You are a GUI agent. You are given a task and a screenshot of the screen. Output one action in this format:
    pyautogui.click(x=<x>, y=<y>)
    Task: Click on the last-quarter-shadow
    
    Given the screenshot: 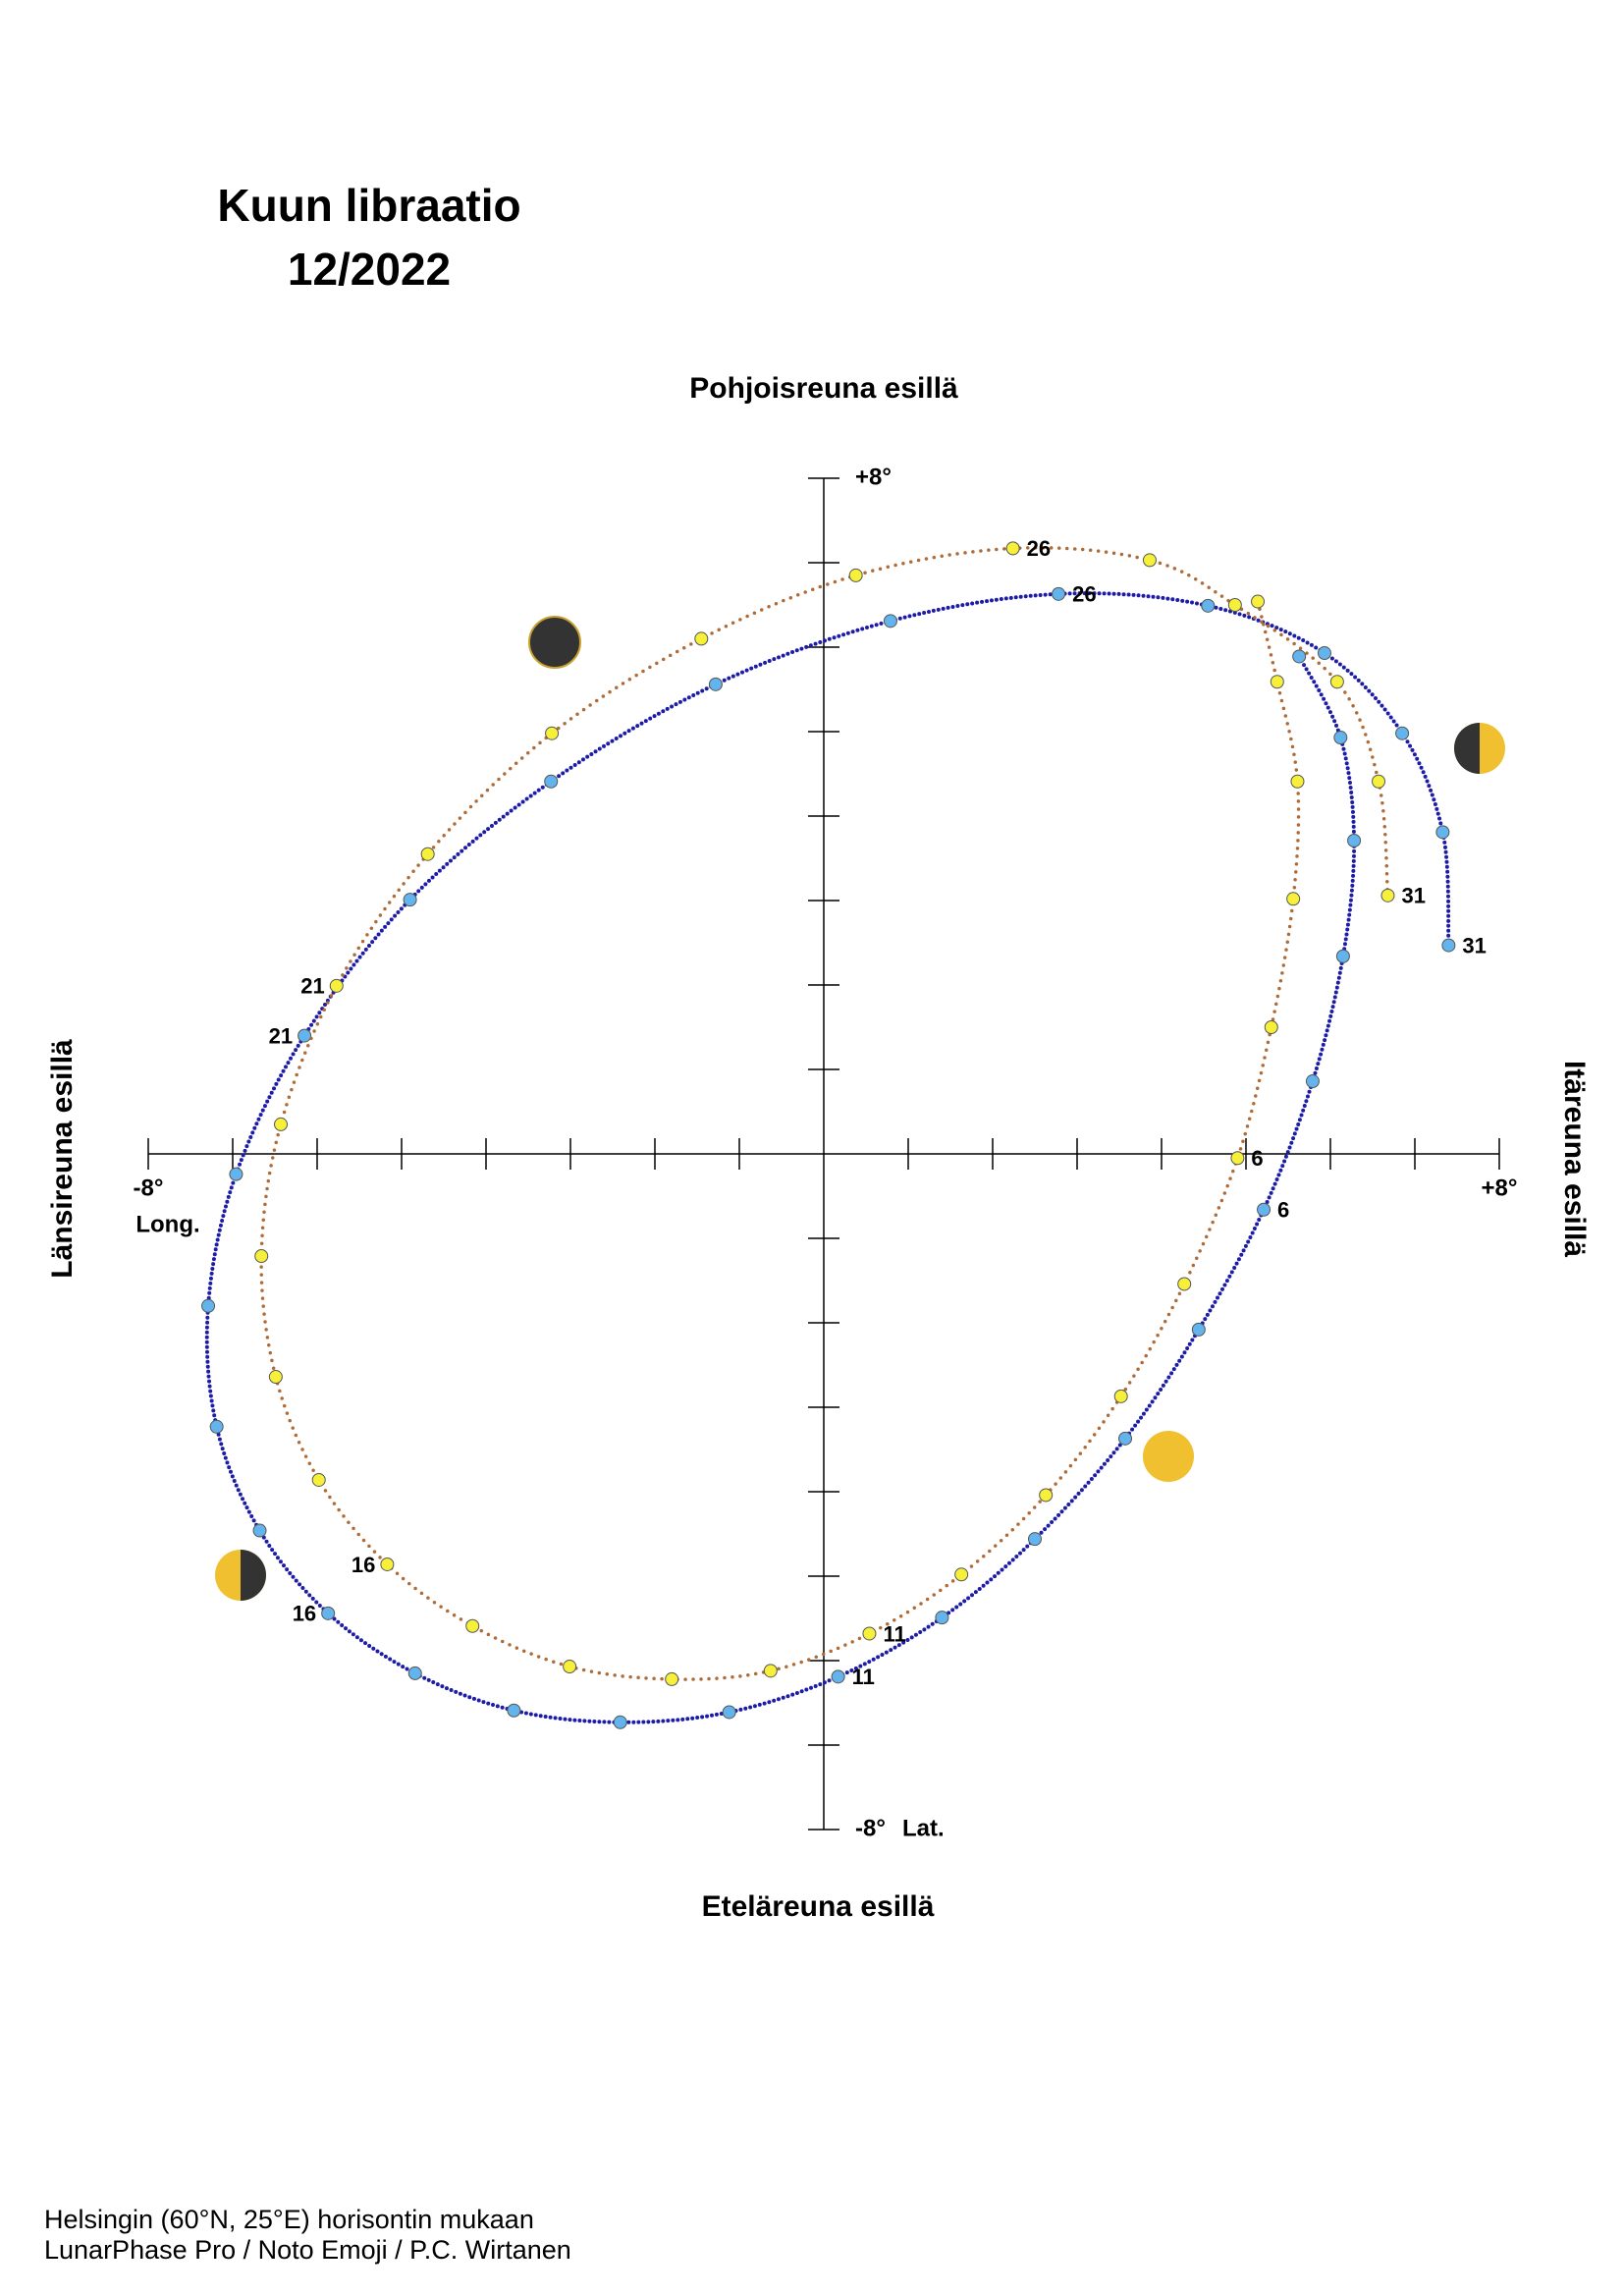 What is the action you would take?
    pyautogui.click(x=253, y=1575)
    